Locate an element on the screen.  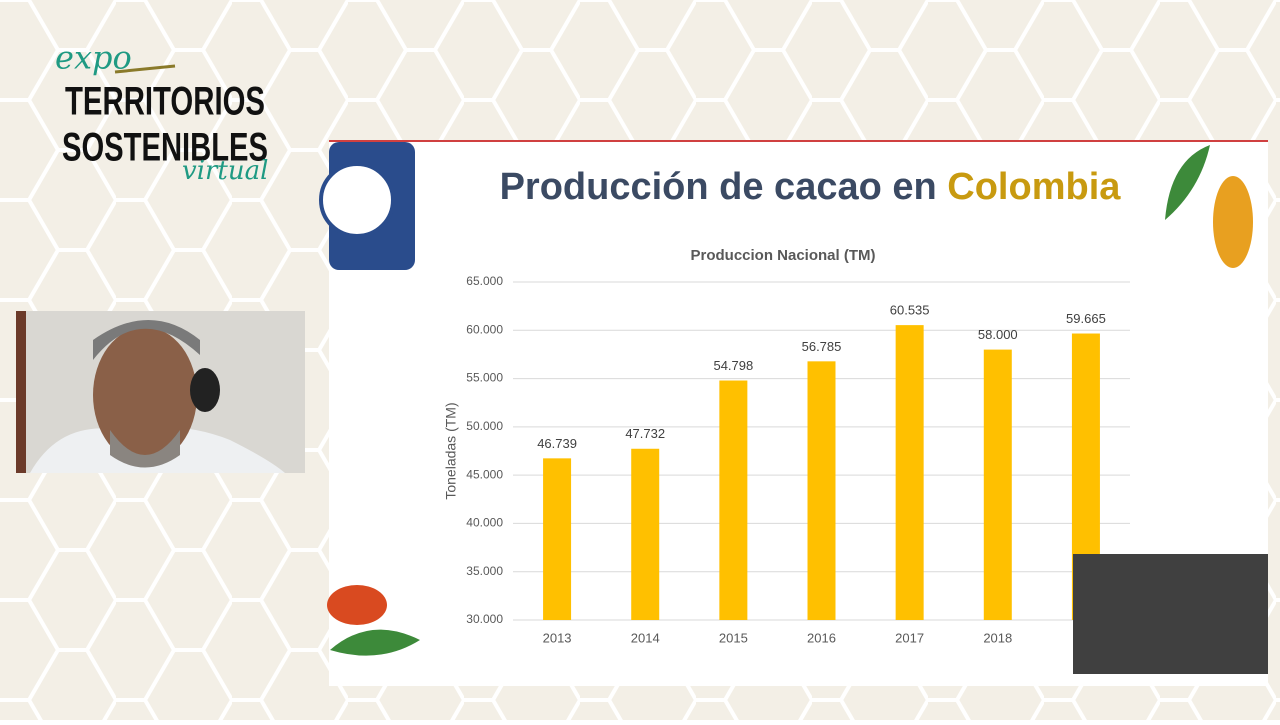
logo-line2: SOSTENIBLES is located at coordinates (165, 148).